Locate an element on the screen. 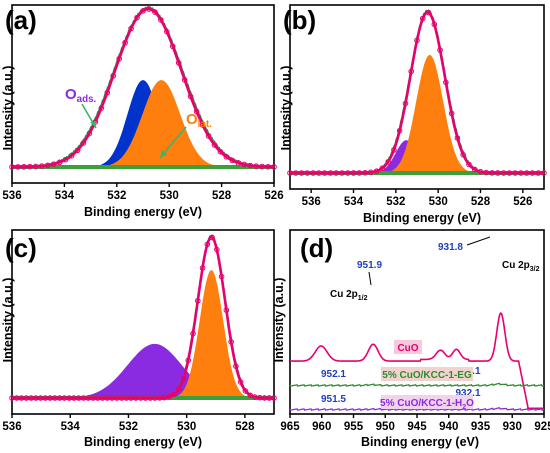 The image size is (550, 453). panel-a-xlabel: Binding energy (eV) is located at coordinates (143, 212).